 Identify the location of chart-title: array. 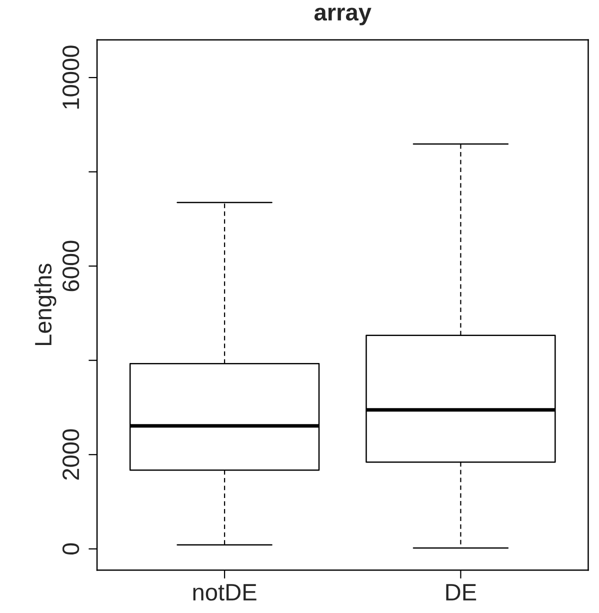
(343, 17).